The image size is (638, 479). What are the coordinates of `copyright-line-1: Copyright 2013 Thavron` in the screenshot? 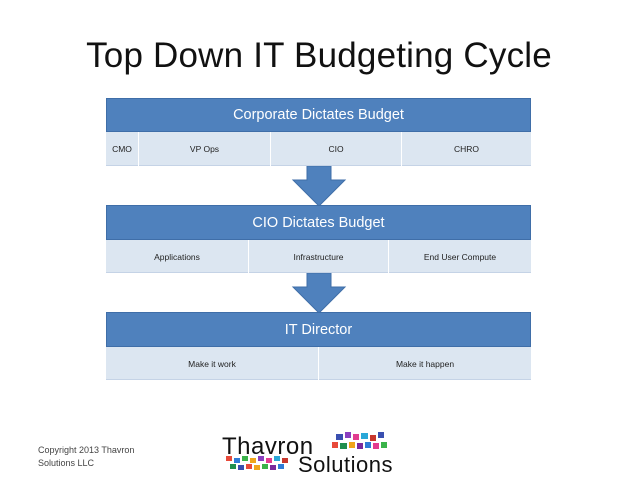 It's located at (86, 450).